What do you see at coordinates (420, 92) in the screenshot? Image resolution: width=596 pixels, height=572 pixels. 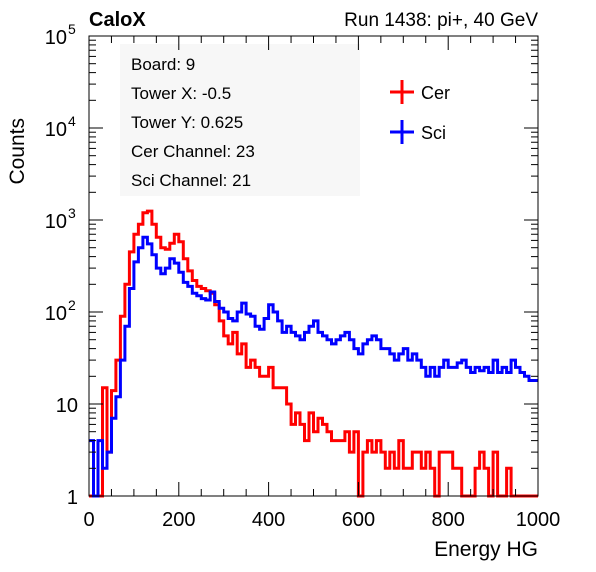 I see `legend-entry-cer: Cer` at bounding box center [420, 92].